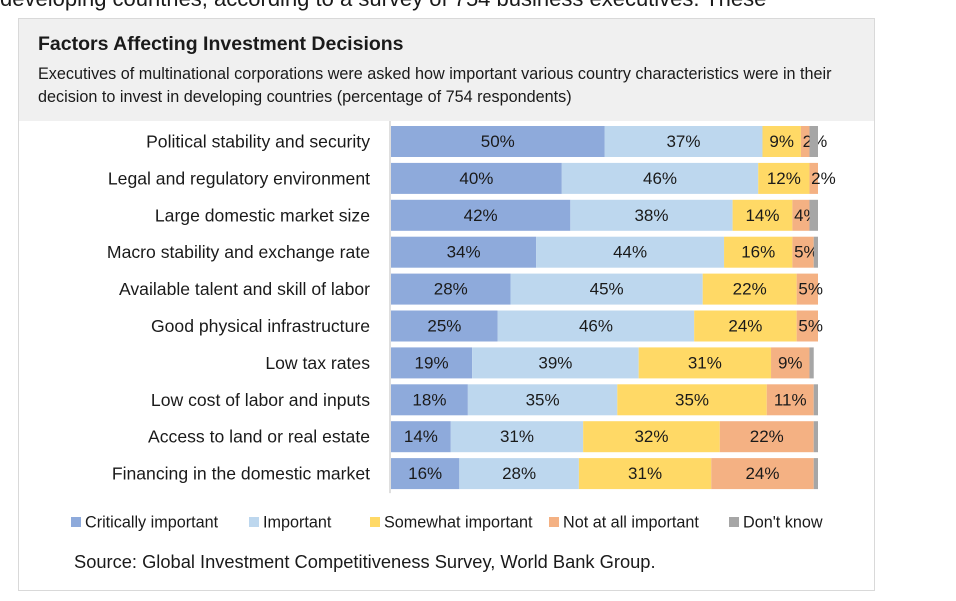 Image resolution: width=956 pixels, height=601 pixels. What do you see at coordinates (554, 522) in the screenshot?
I see `legend-swatch-not-at-all-important` at bounding box center [554, 522].